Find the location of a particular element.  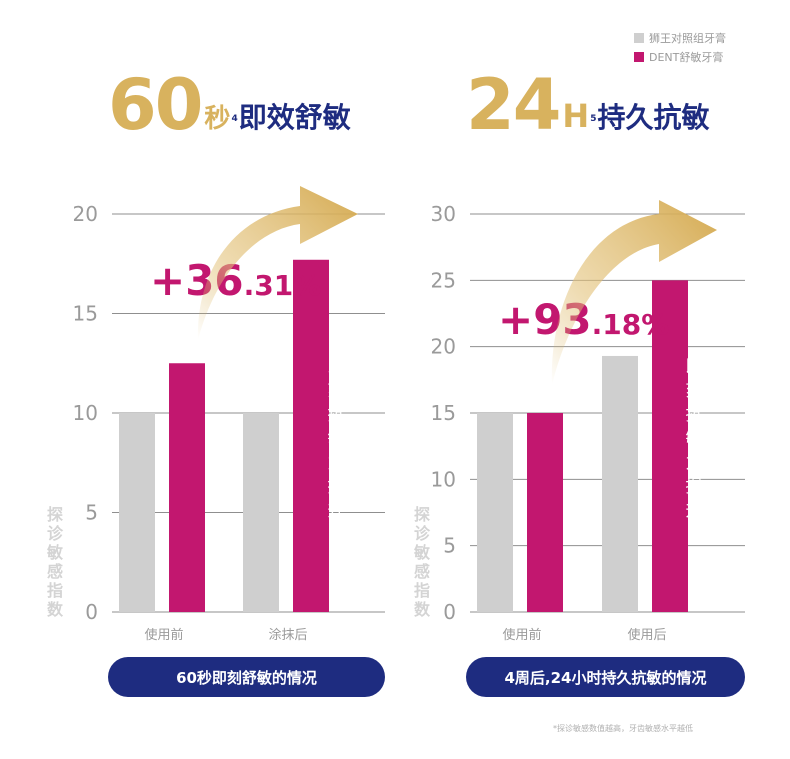

headline-right-footnote-mark: 5 is located at coordinates (593, 119).